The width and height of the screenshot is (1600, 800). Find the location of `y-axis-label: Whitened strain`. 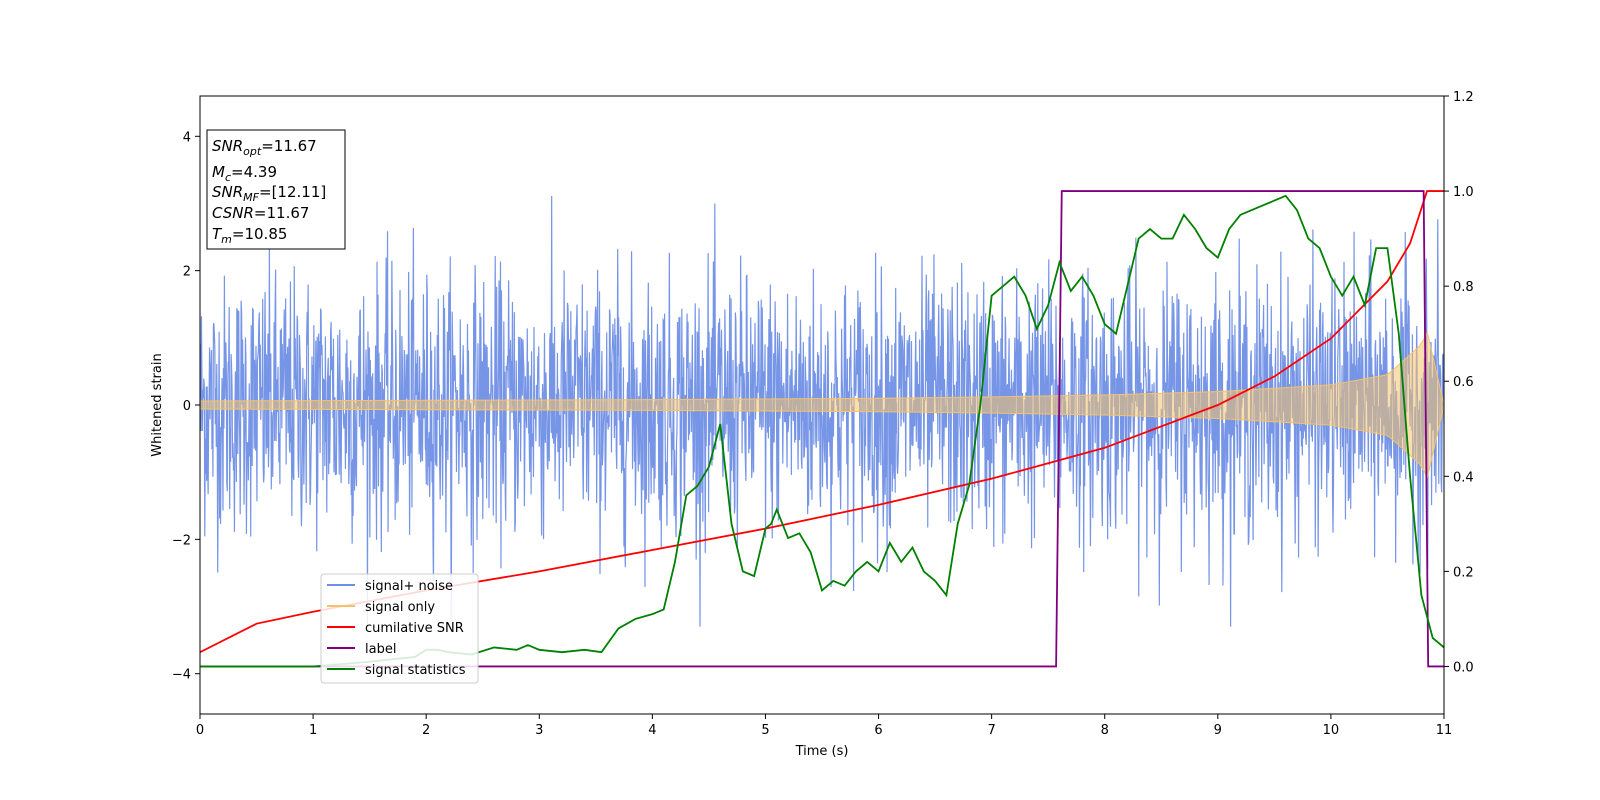

y-axis-label: Whitened strain is located at coordinates (157, 404).